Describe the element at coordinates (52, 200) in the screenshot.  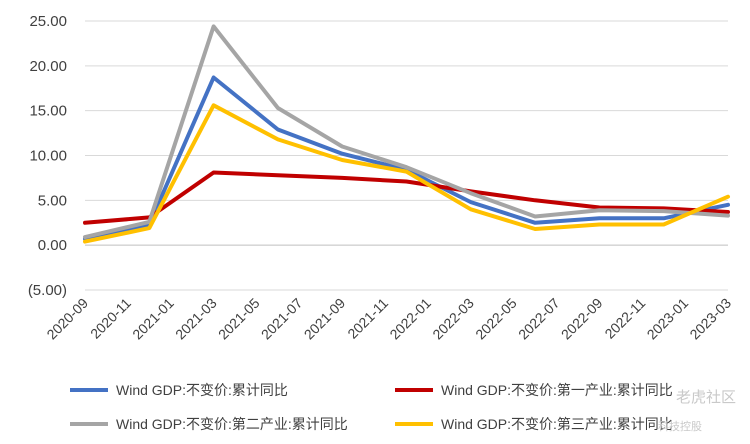
I see `y-tick-label: 5.00` at that location.